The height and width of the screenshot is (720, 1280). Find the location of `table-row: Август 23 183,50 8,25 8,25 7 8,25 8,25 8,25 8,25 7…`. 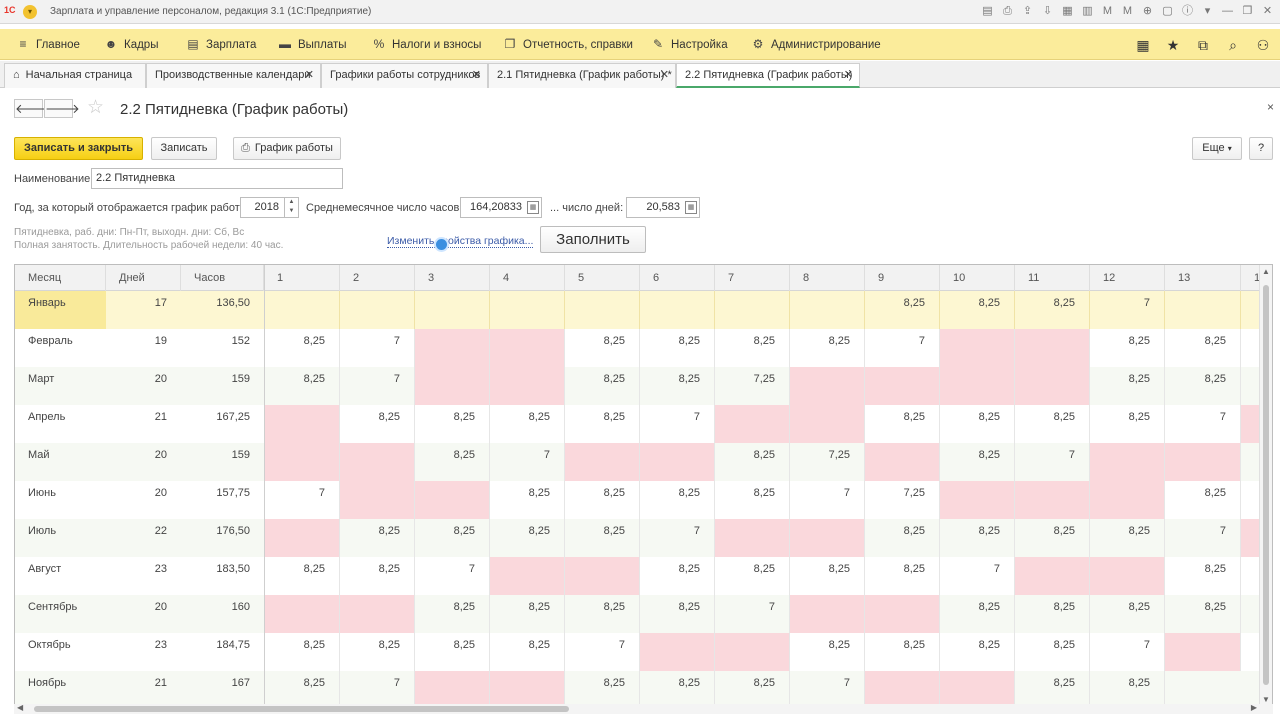

table-row: Август 23 183,50 8,25 8,25 7 8,25 8,25 8,25 8,25 7… is located at coordinates (643, 576).